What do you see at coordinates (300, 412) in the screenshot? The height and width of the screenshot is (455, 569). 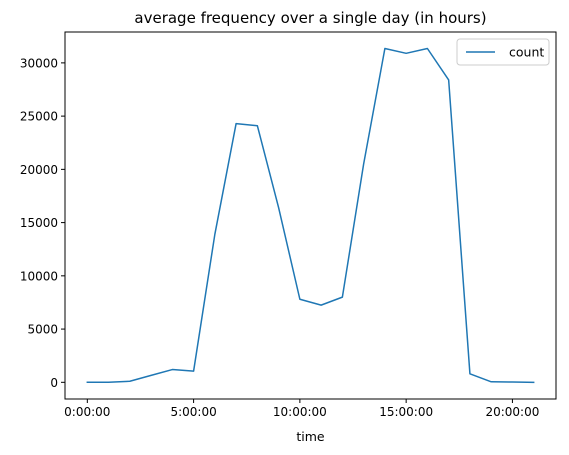 I see `x-tick-label: 10:00:00` at bounding box center [300, 412].